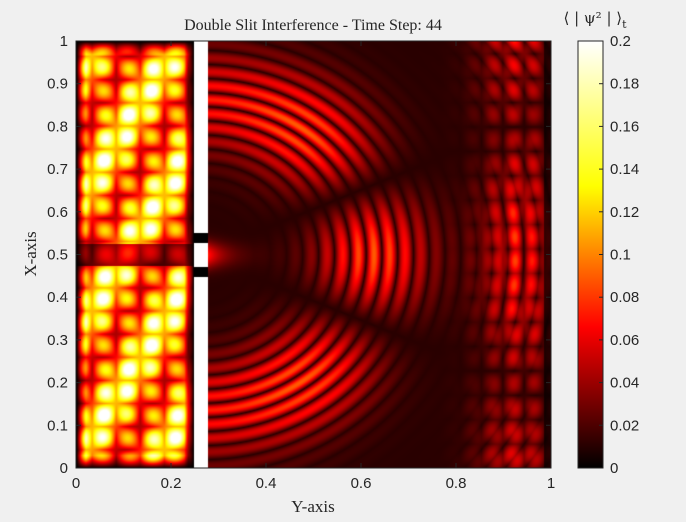 The image size is (686, 522). Describe the element at coordinates (624, 212) in the screenshot. I see `colorbar-tick-label: 0.12` at that location.